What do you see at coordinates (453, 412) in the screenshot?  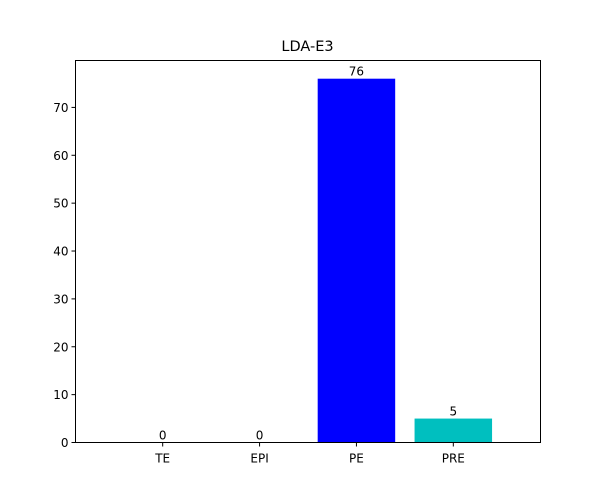 I see `data-label-pre: 5` at bounding box center [453, 412].